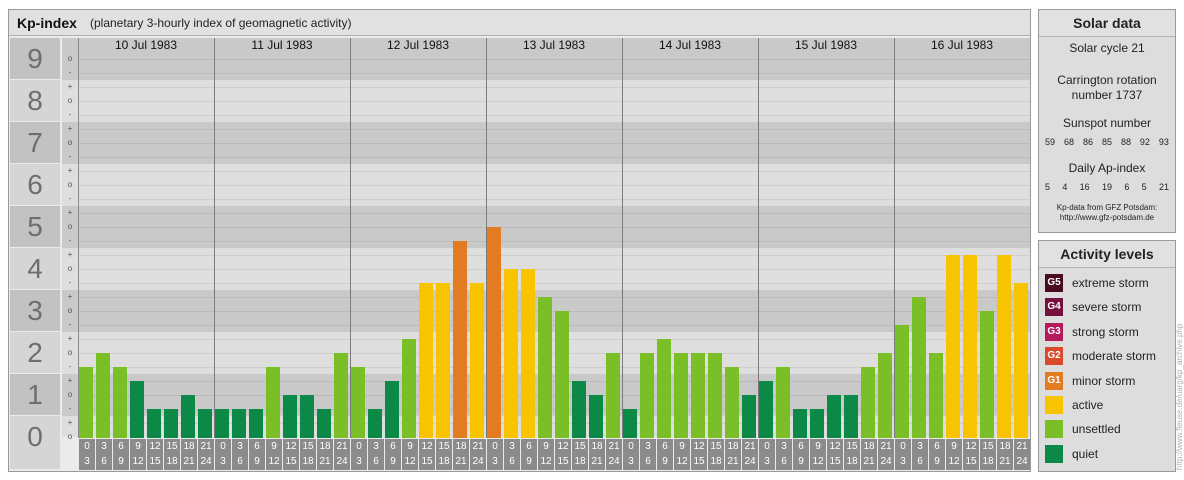 Image resolution: width=1184 pixels, height=480 pixels. What do you see at coordinates (1107, 187) in the screenshot?
I see `daily-ap-values: 5 4 16 19 6 5 21` at bounding box center [1107, 187].